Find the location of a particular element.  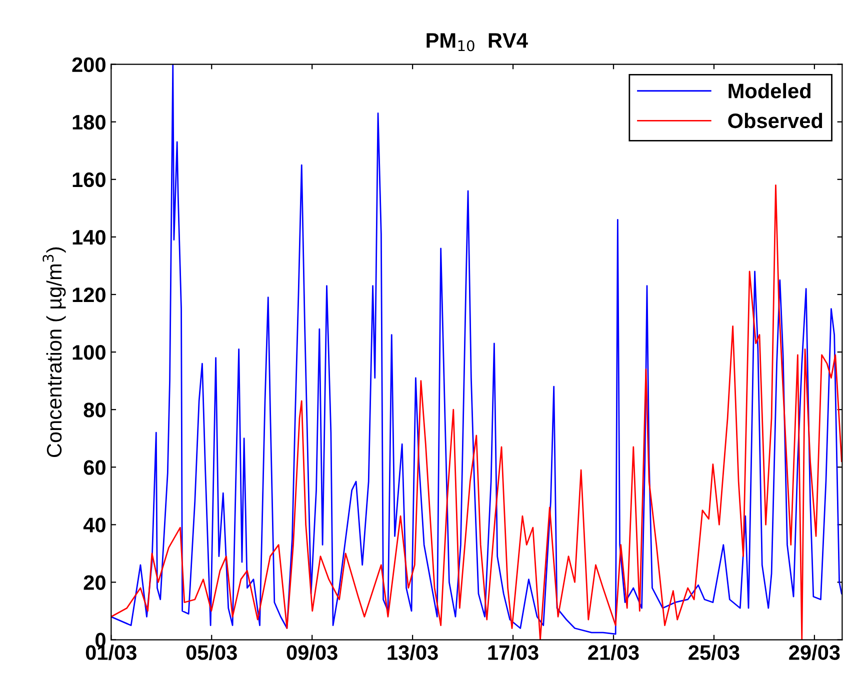

x-tick-label: 13/03 is located at coordinates (413, 652).